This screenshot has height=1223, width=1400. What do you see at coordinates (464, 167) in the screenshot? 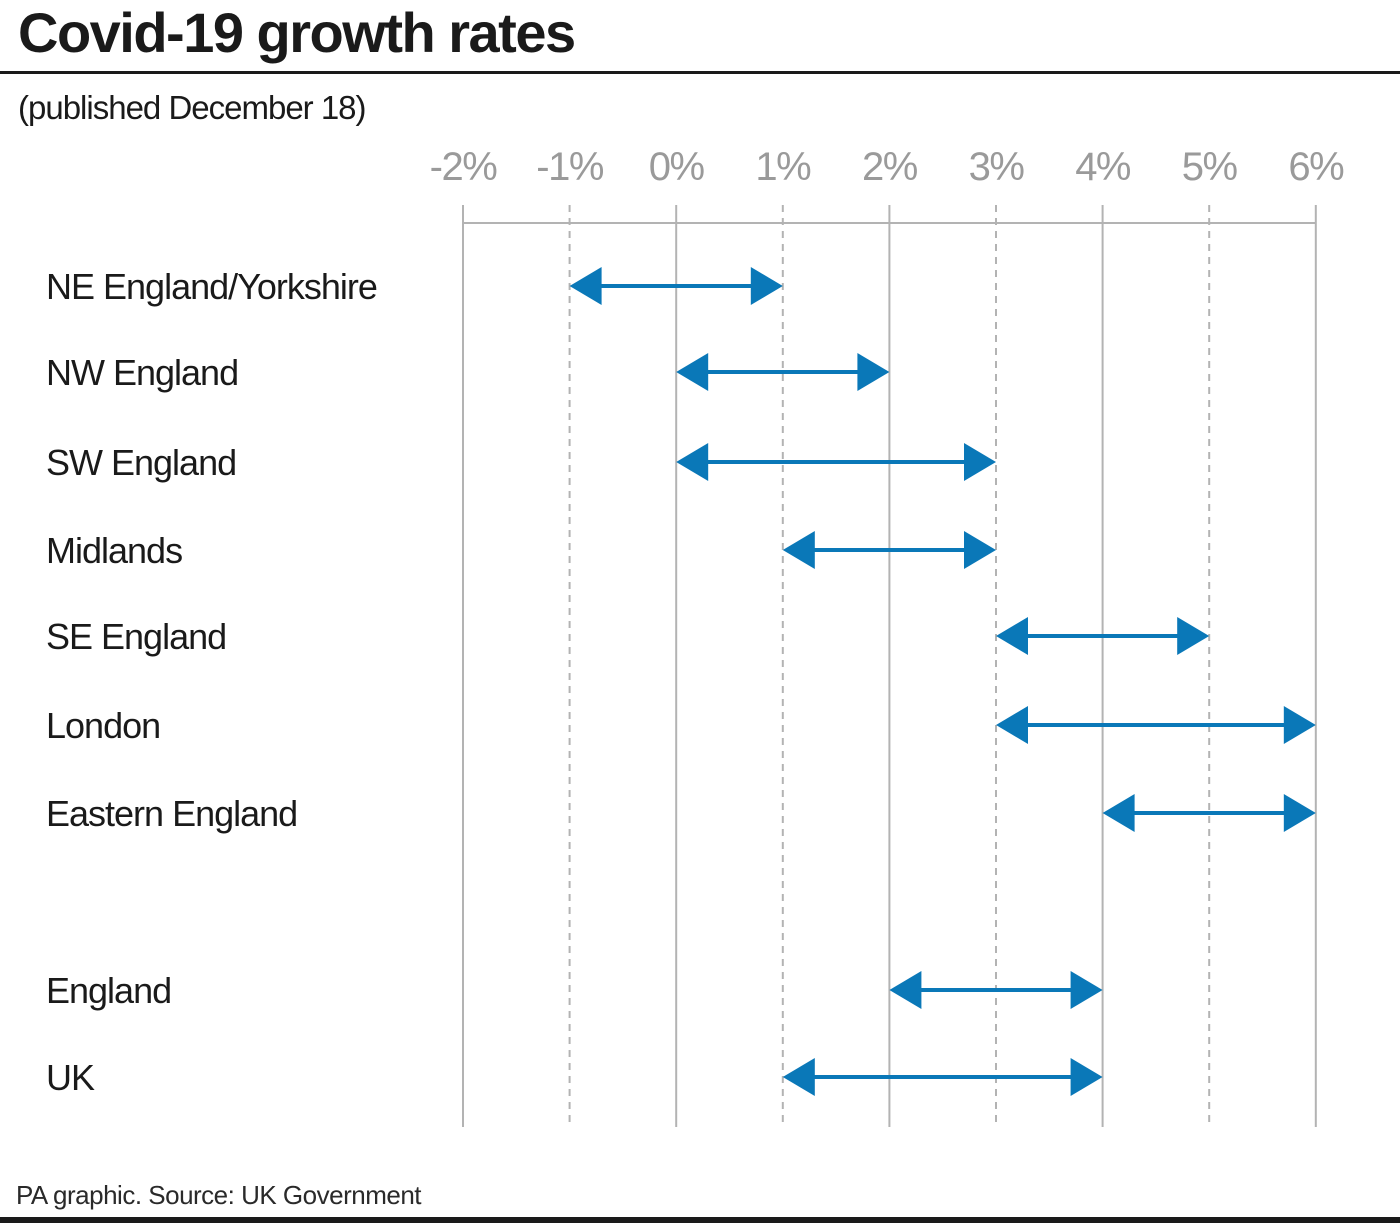
I see `x-tick-label: -2%` at bounding box center [464, 167].